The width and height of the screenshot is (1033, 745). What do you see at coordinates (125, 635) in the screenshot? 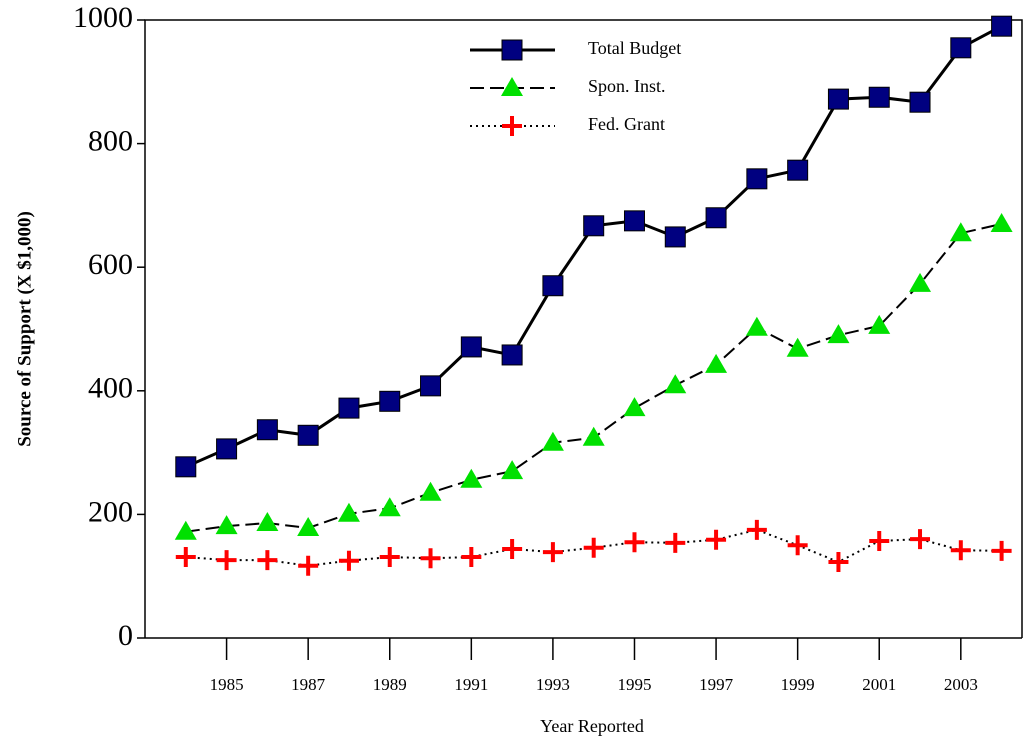
I see `y-tick-label: 0` at bounding box center [125, 635].